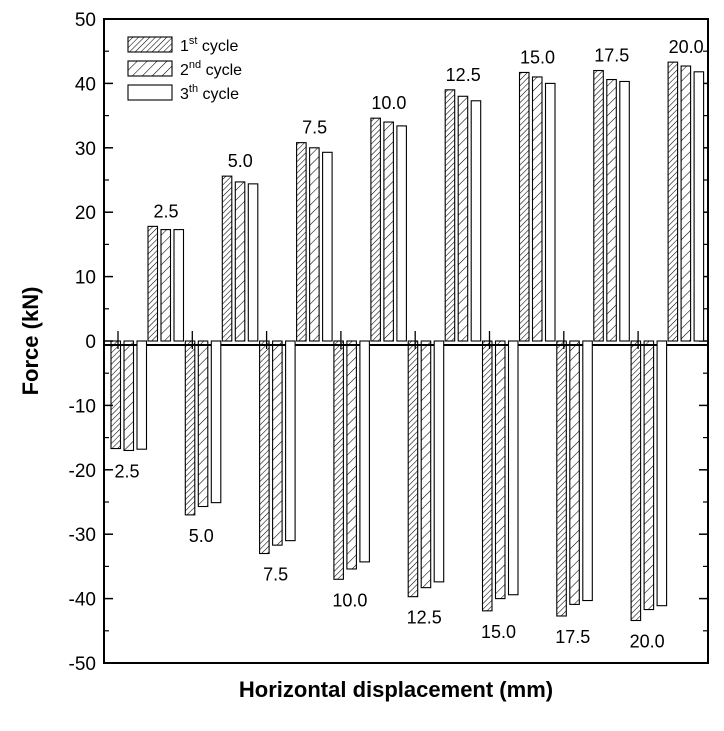  Describe the element at coordinates (82, 664) in the screenshot. I see `y-tick-label: -50` at that location.